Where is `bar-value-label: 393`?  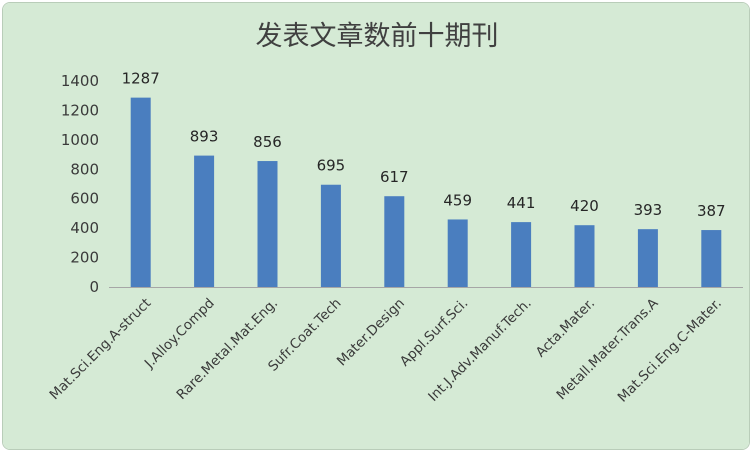 bar-value-label: 393 is located at coordinates (648, 210).